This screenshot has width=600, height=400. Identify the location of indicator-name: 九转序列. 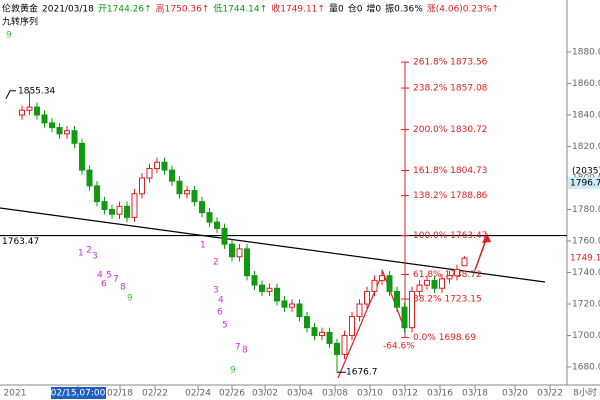
(20, 22).